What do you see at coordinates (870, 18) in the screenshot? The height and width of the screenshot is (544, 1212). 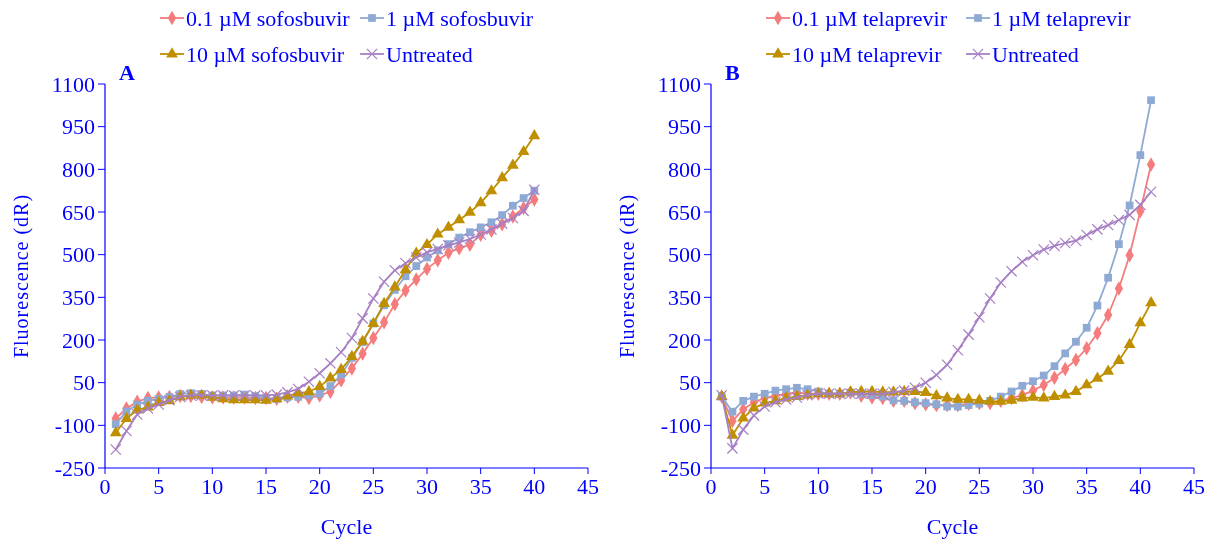 I see `legend-label: 0.1 µM telaprevir` at bounding box center [870, 18].